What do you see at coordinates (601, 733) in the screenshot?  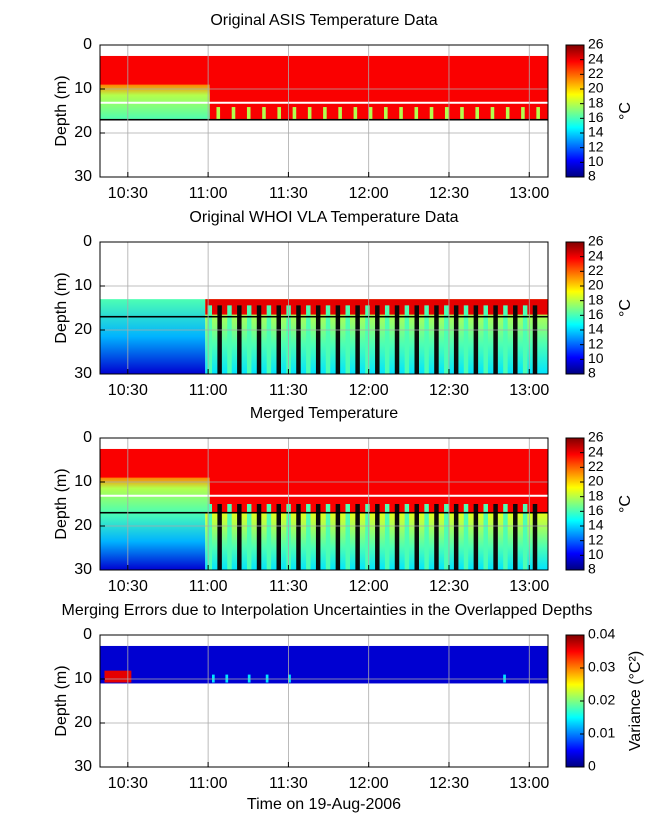 I see `colorbar-tick-label: 0.01` at bounding box center [601, 733].